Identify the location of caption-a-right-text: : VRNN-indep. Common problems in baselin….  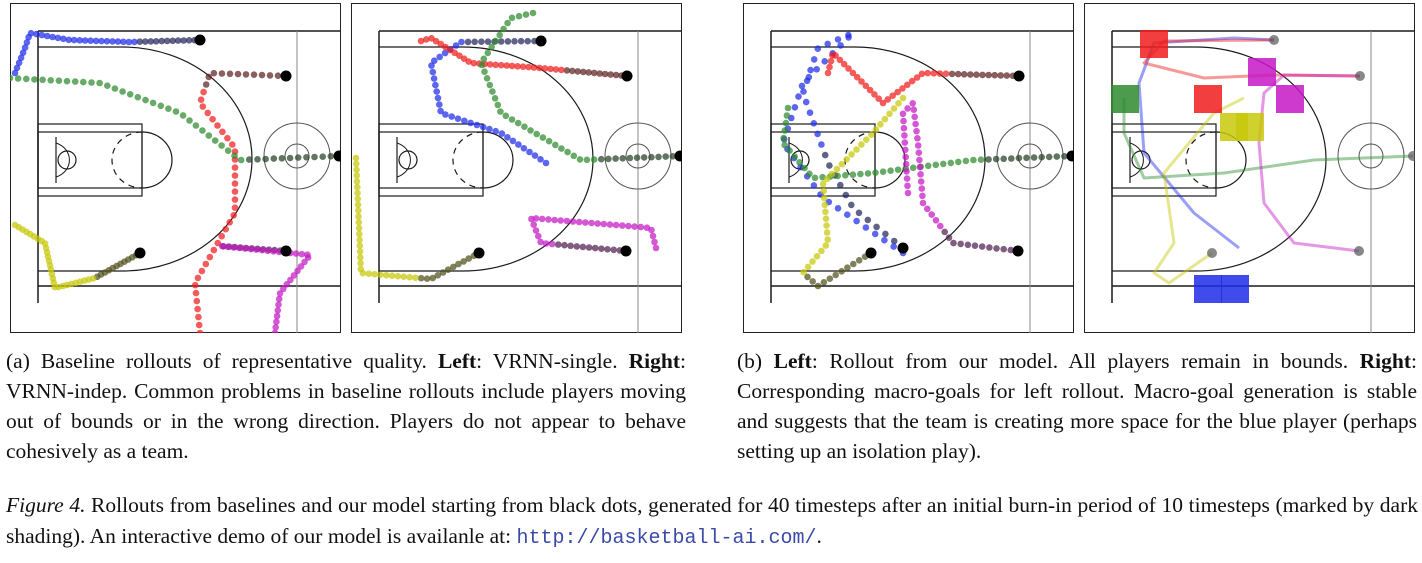
(346, 406).